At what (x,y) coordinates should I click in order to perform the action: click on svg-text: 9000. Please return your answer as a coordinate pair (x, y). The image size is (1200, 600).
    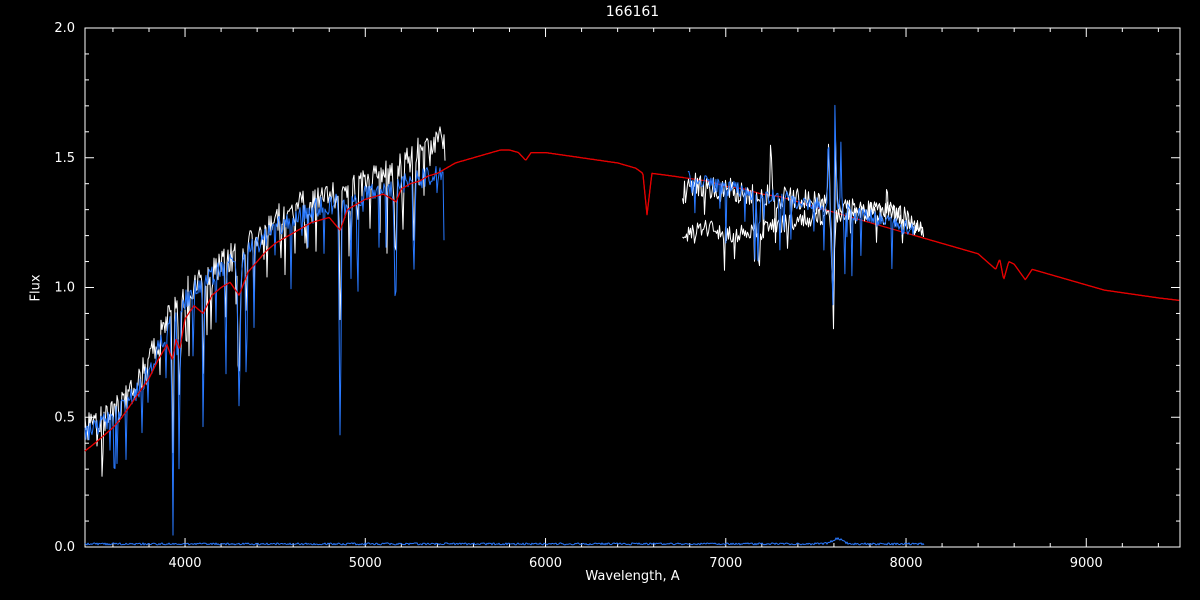
    Looking at the image, I should click on (1086, 563).